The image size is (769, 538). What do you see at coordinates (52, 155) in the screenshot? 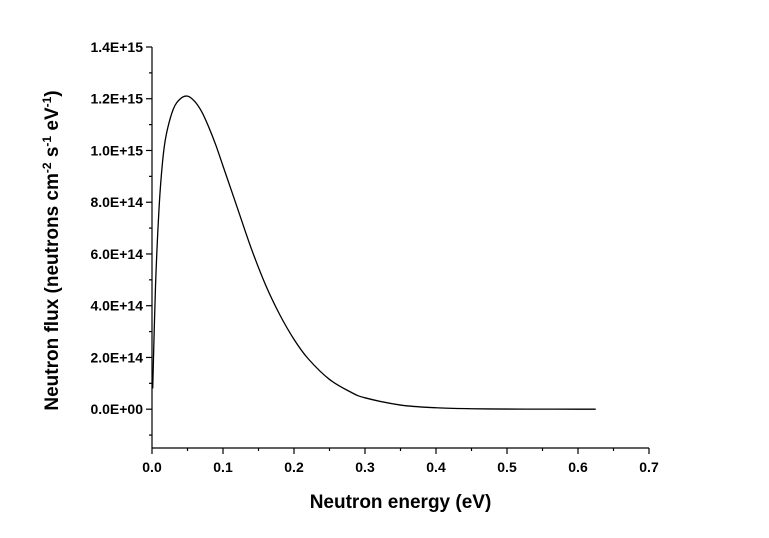
I see `y-axis-title-mid1: s` at bounding box center [52, 155].